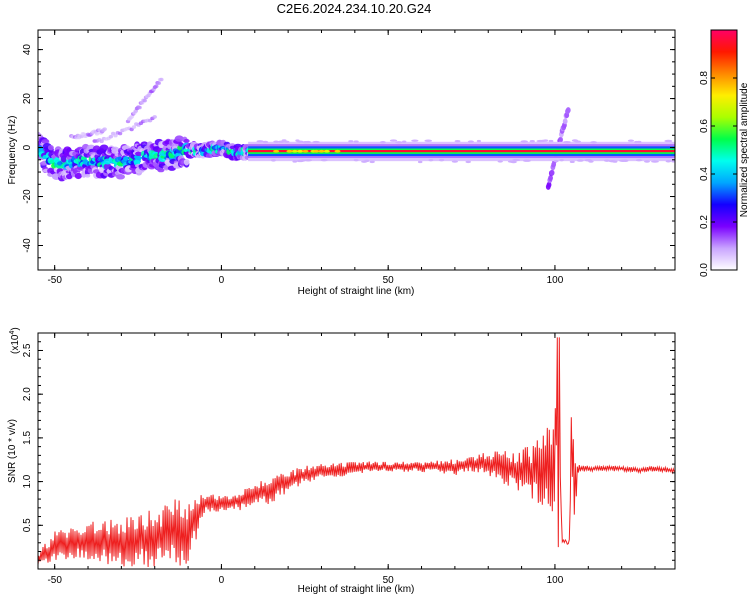 The width and height of the screenshot is (750, 600). I want to click on snr-scale-label: (x104), so click(15, 340).